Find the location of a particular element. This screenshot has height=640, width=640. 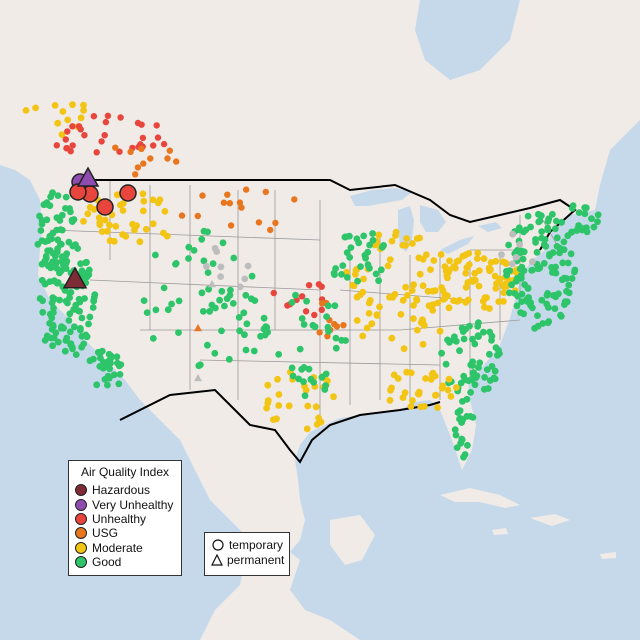

lake-ontario is located at coordinates (490, 227).